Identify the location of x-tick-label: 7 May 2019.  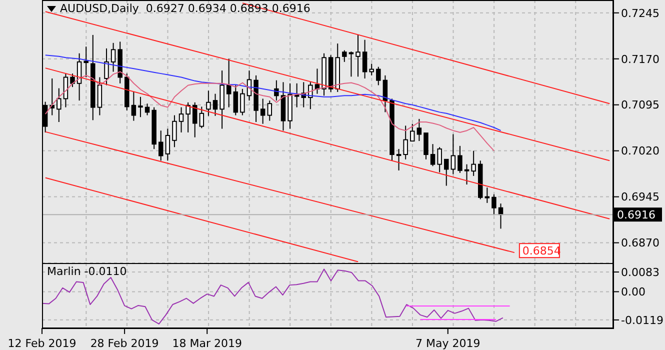
(448, 343).